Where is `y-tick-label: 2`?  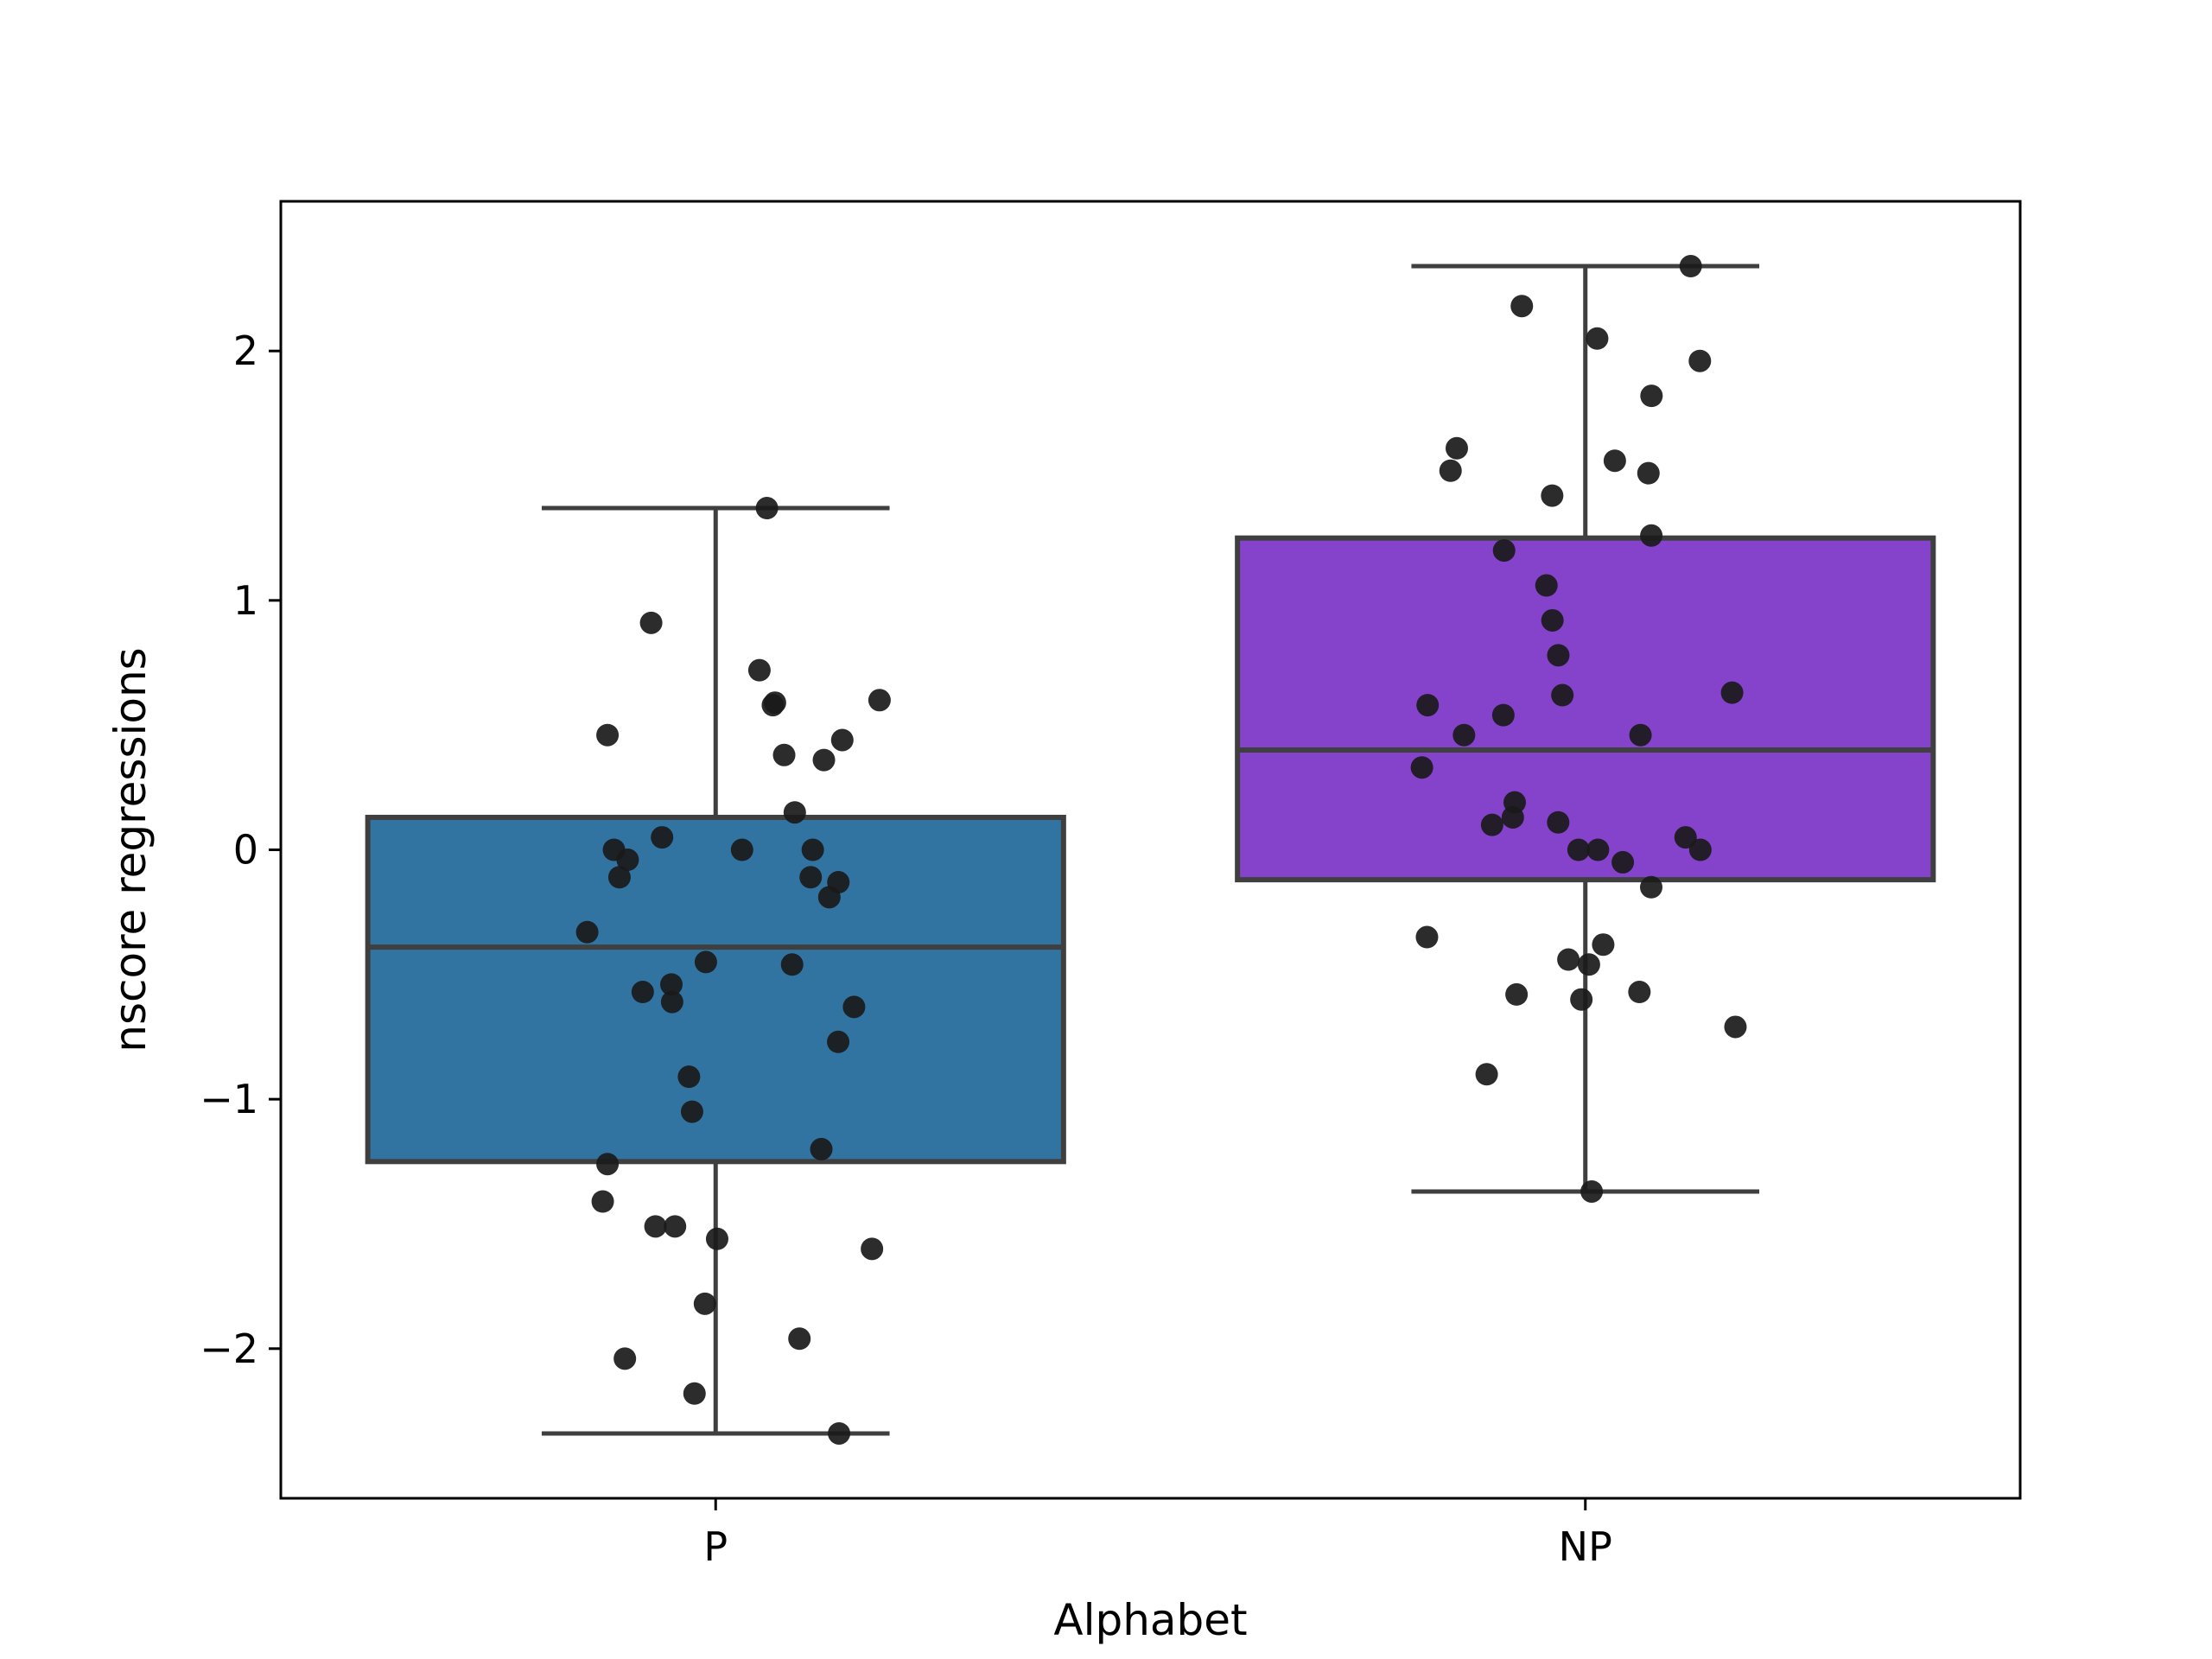
y-tick-label: 2 is located at coordinates (245, 350).